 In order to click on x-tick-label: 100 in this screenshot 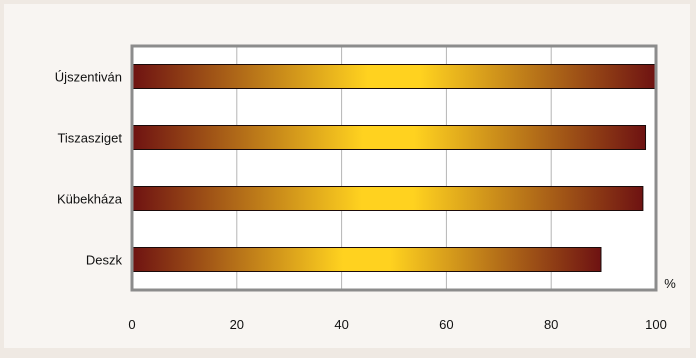, I will do `click(656, 324)`.